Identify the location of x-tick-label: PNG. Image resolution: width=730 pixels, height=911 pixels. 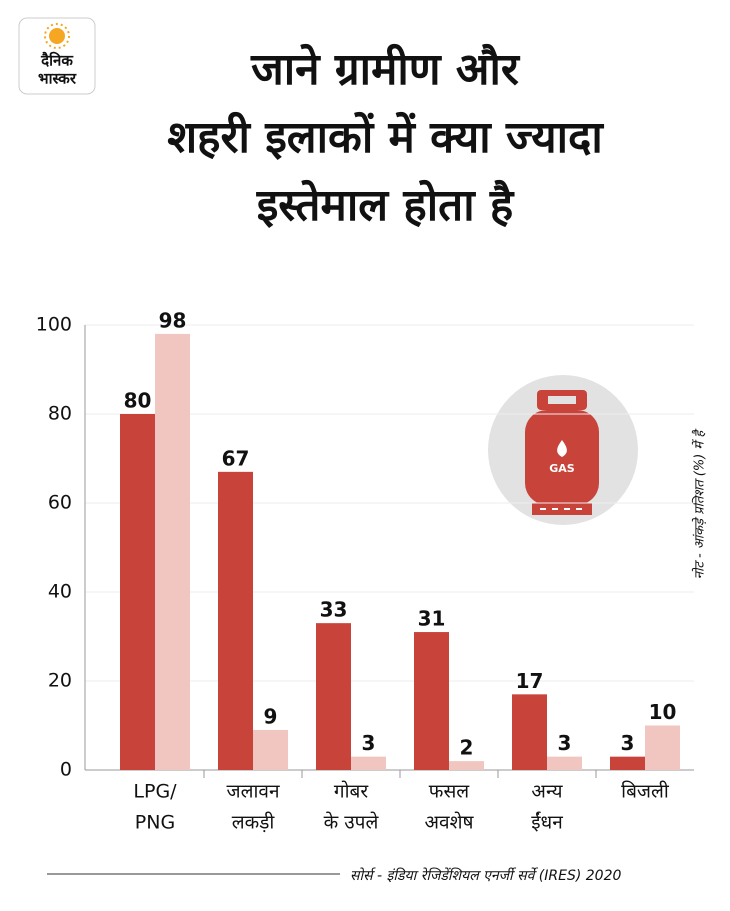
(155, 823).